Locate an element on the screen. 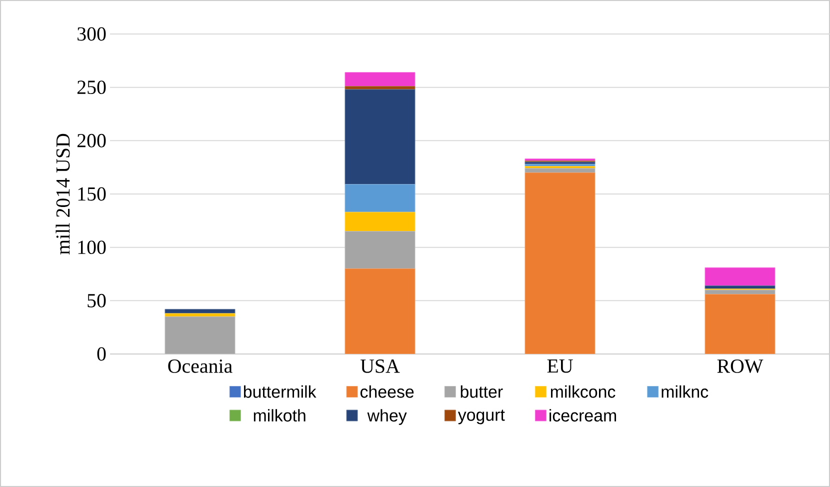 This screenshot has width=830, height=487. legend-label: buttermilk is located at coordinates (280, 391).